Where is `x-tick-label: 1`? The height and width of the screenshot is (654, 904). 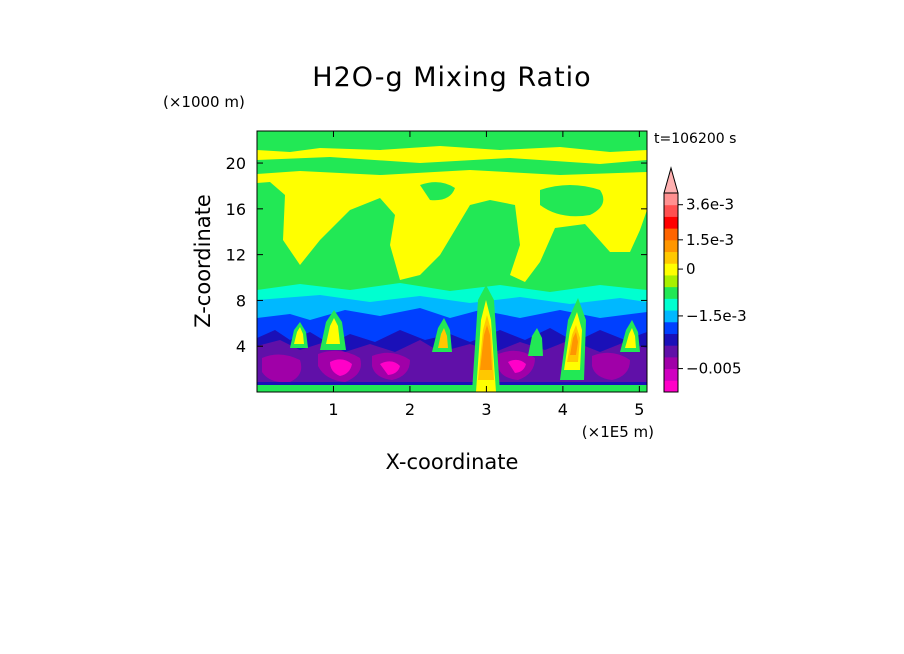
x-tick-label: 1 is located at coordinates (333, 409).